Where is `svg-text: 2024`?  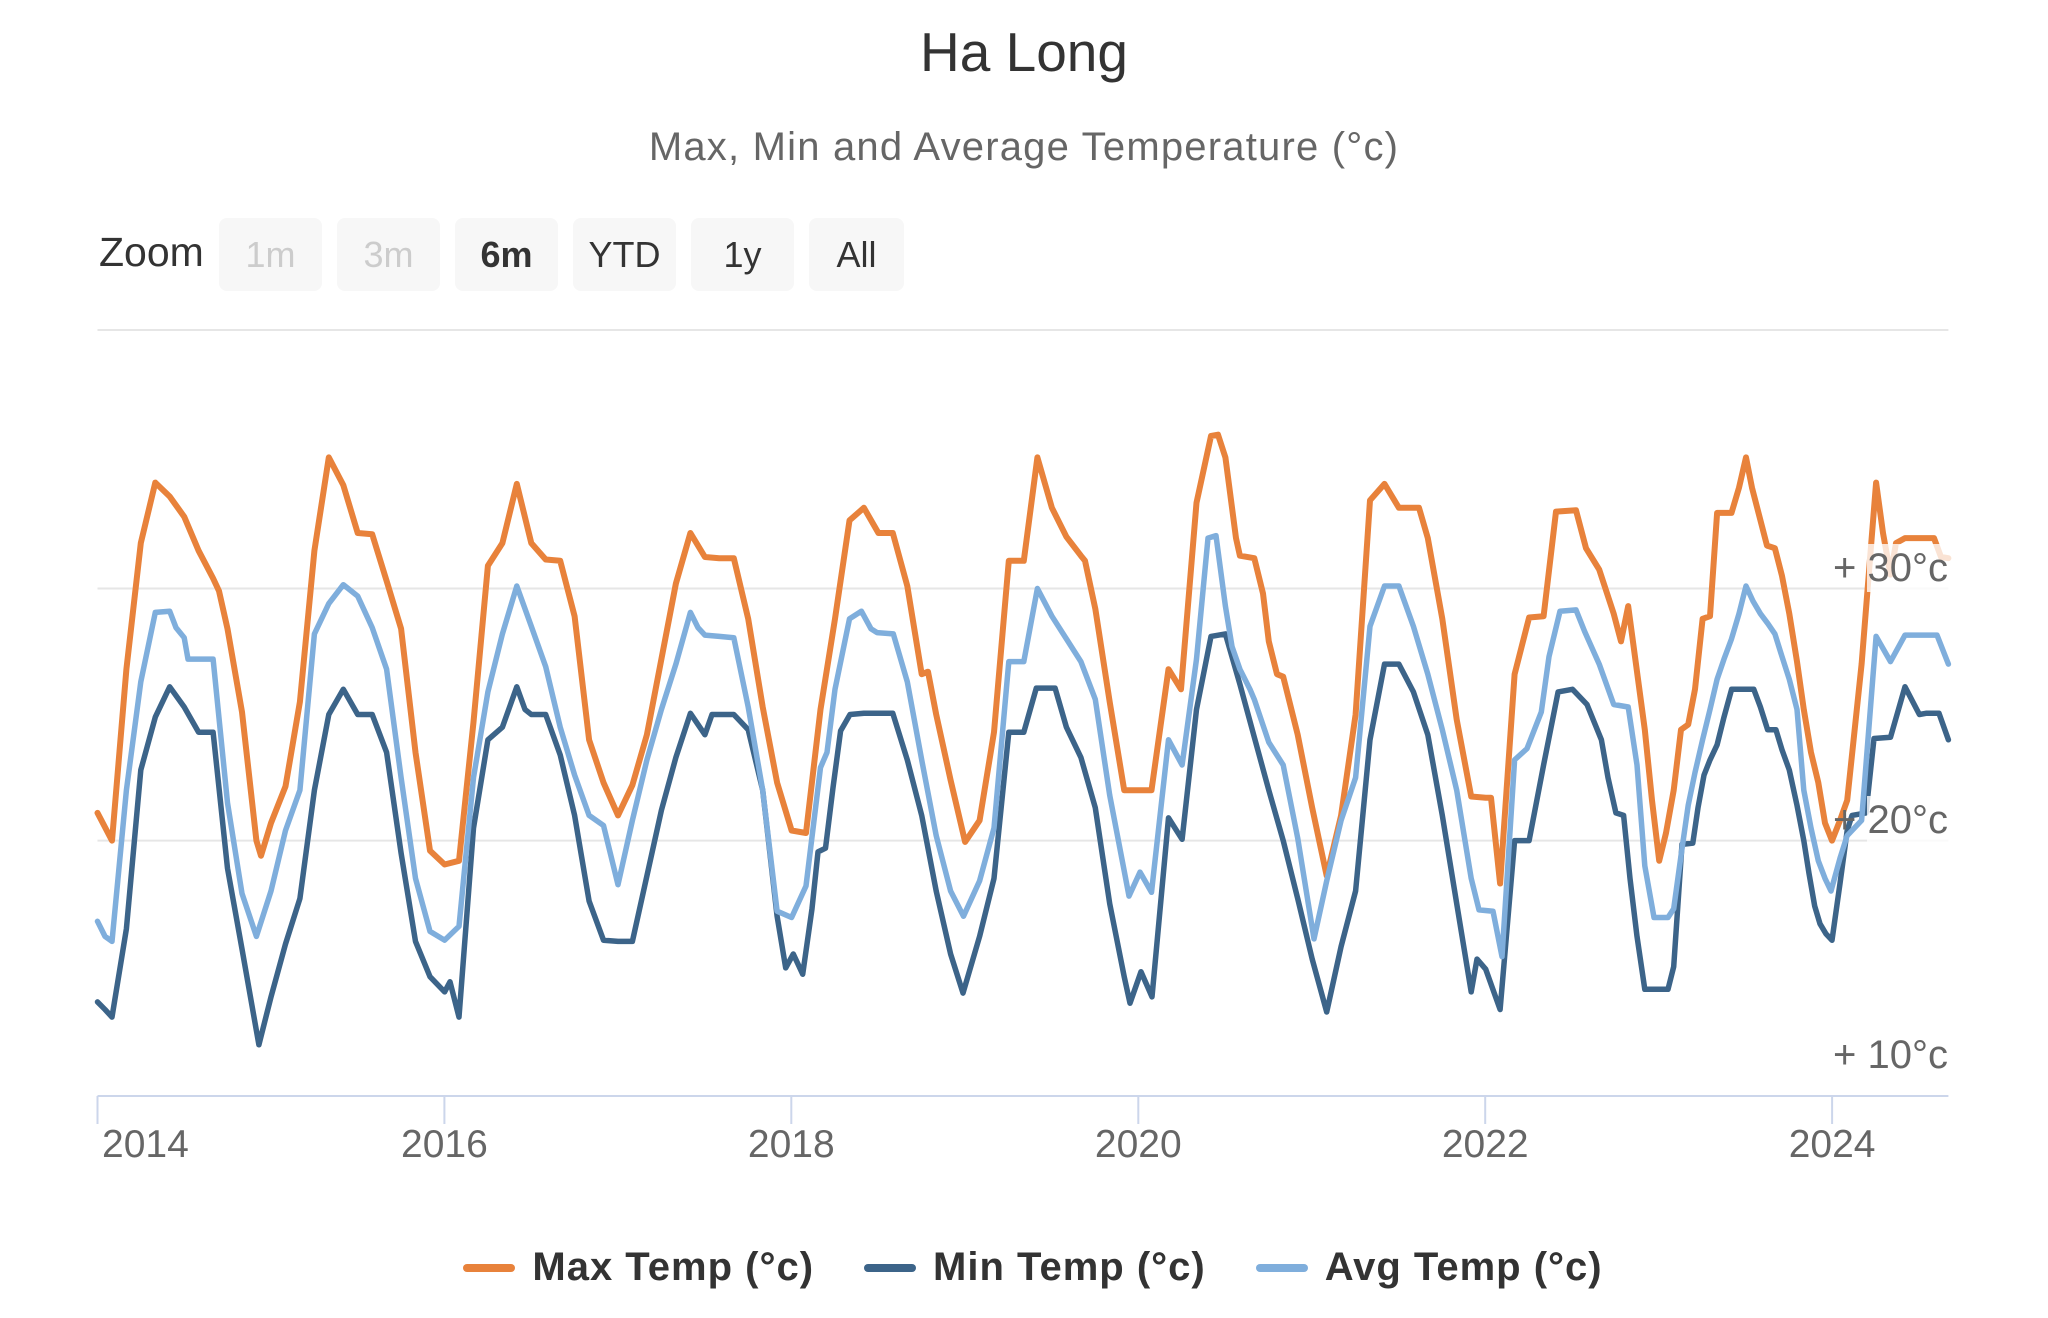 svg-text: 2024 is located at coordinates (1832, 1144).